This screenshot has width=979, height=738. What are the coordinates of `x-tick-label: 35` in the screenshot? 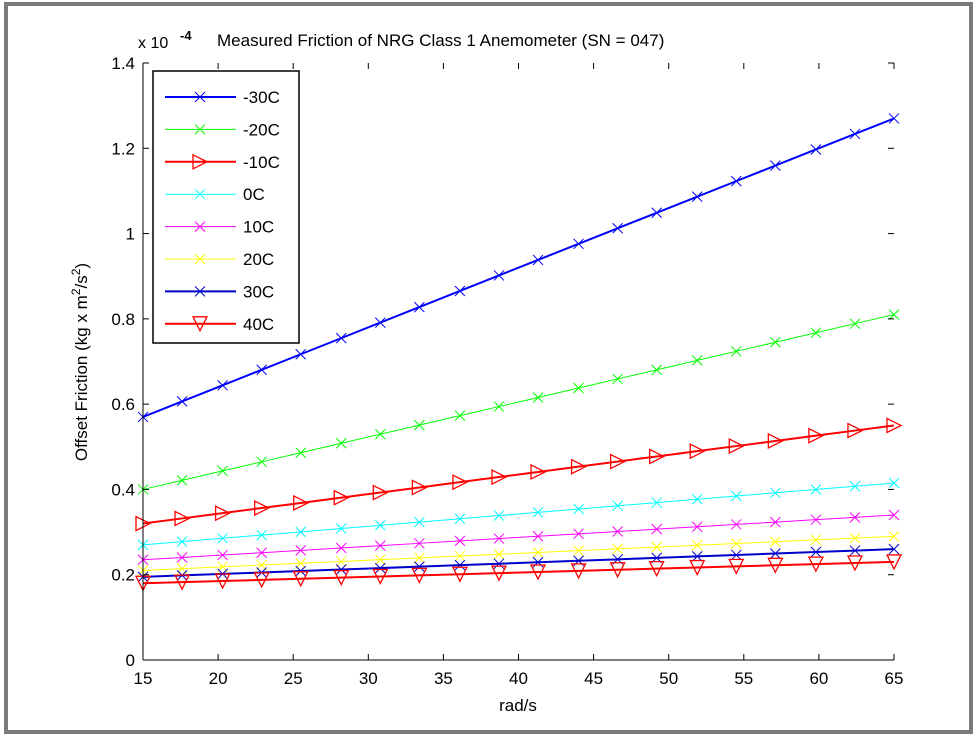 It's located at (443, 678).